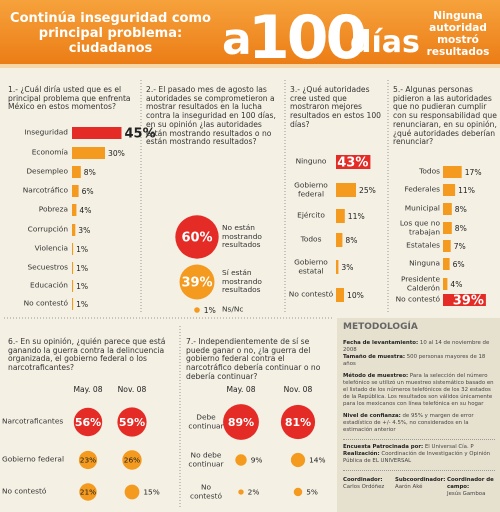 The height and width of the screenshot is (512, 500). I want to click on category-label: Ns/Nc, so click(233, 309).